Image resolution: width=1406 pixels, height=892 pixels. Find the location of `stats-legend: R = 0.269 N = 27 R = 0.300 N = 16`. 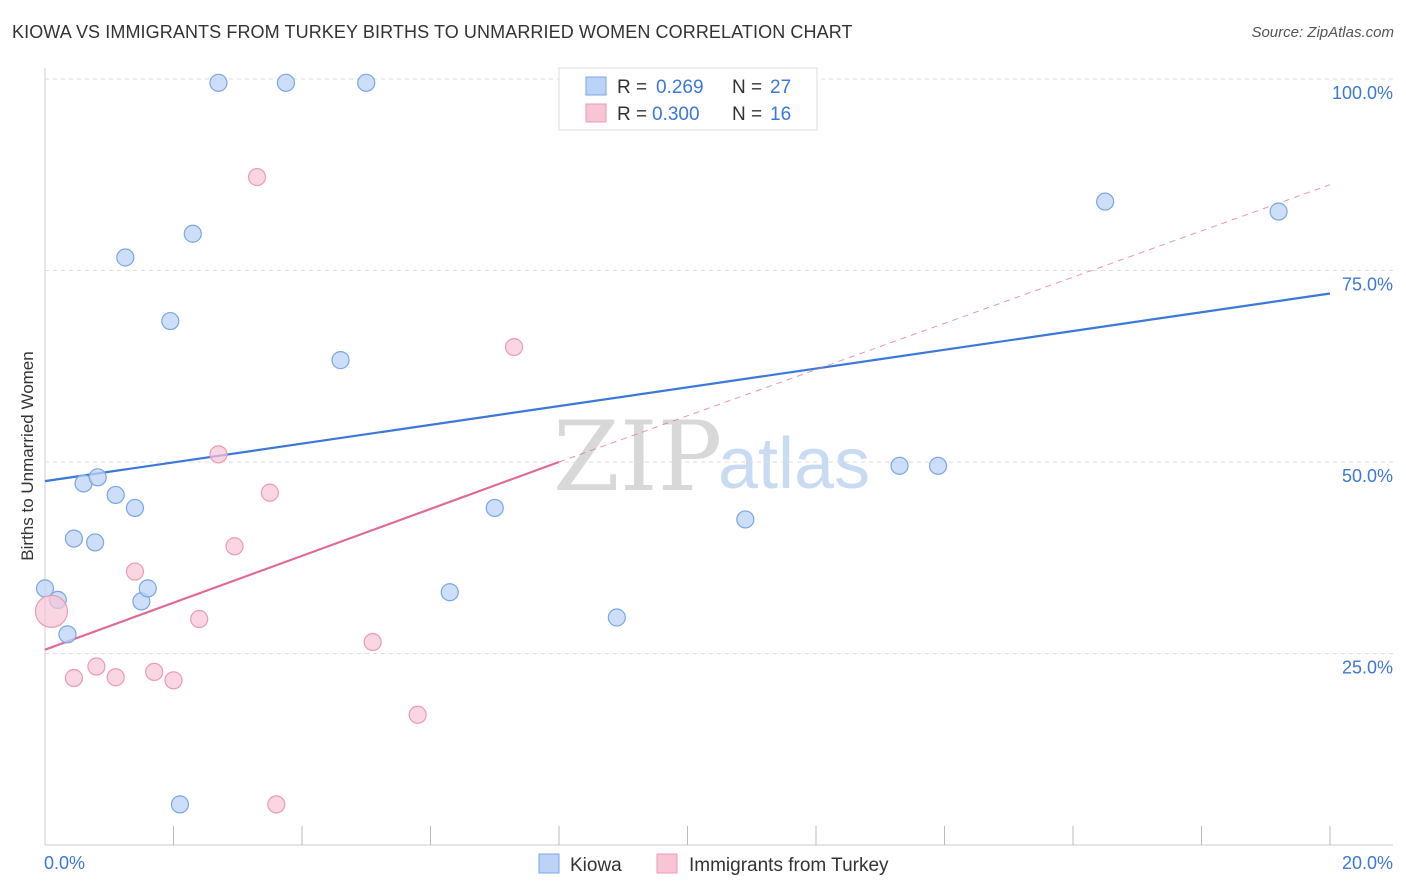

stats-legend: R = 0.269 N = 27 R = 0.300 N = 16 is located at coordinates (688, 99).